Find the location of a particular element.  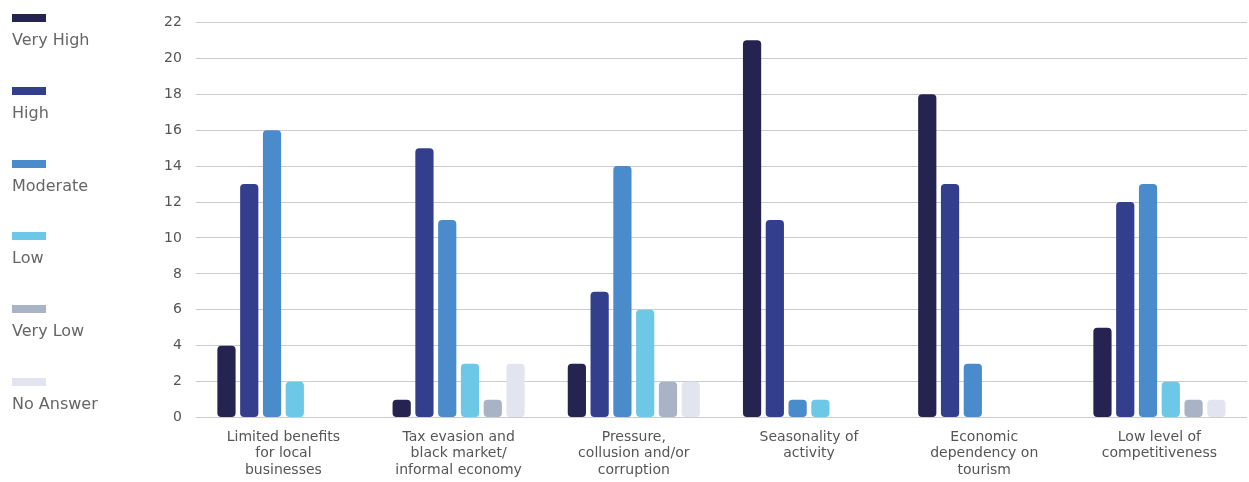

y-tick-label: 6 is located at coordinates (177, 308).